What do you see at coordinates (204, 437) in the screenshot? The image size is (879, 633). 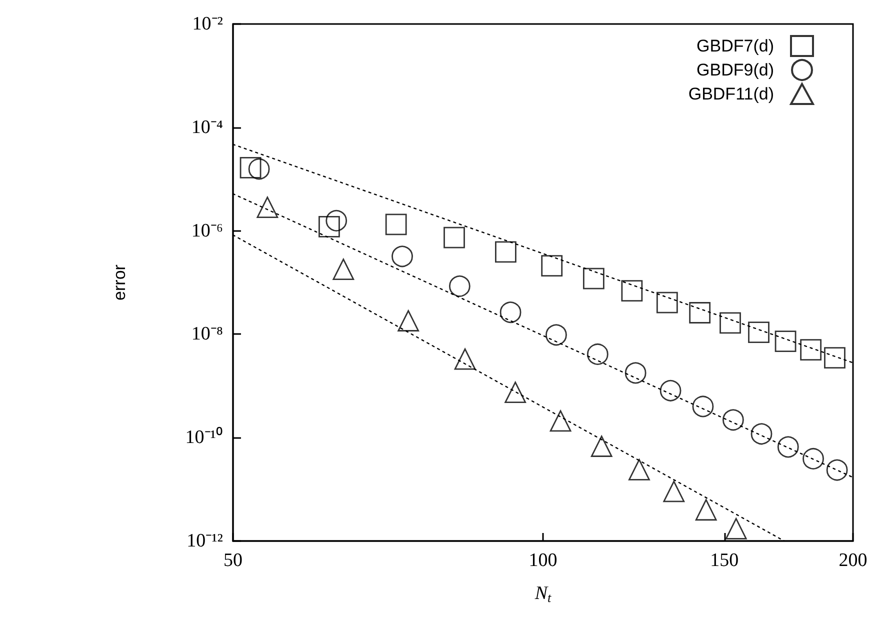 I see `y-tick-label: 10⁻¹⁰` at bounding box center [204, 437].